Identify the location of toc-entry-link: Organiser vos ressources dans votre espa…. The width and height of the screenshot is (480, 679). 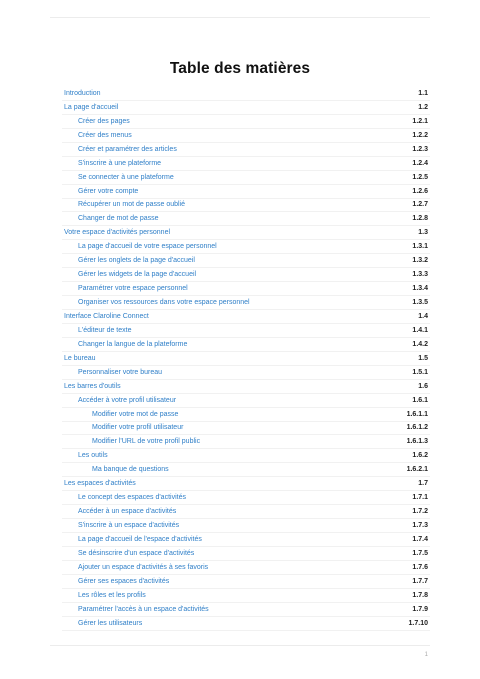
(164, 303).